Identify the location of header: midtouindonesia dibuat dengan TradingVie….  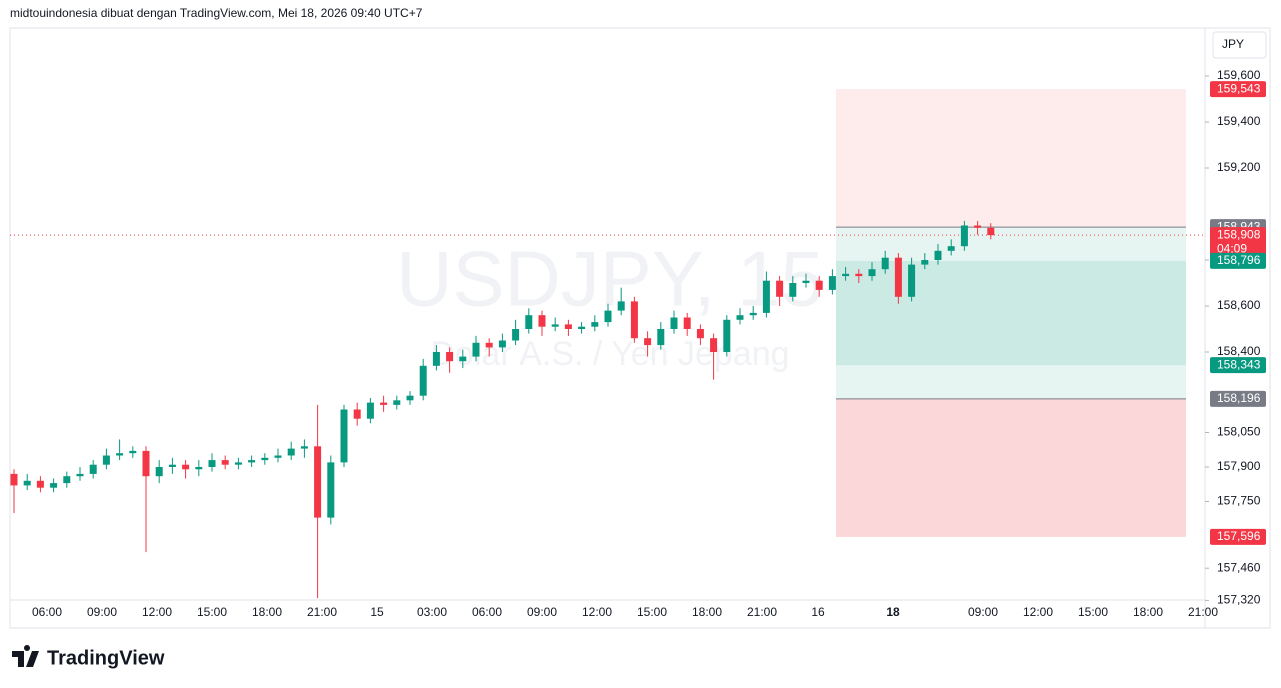
(216, 13).